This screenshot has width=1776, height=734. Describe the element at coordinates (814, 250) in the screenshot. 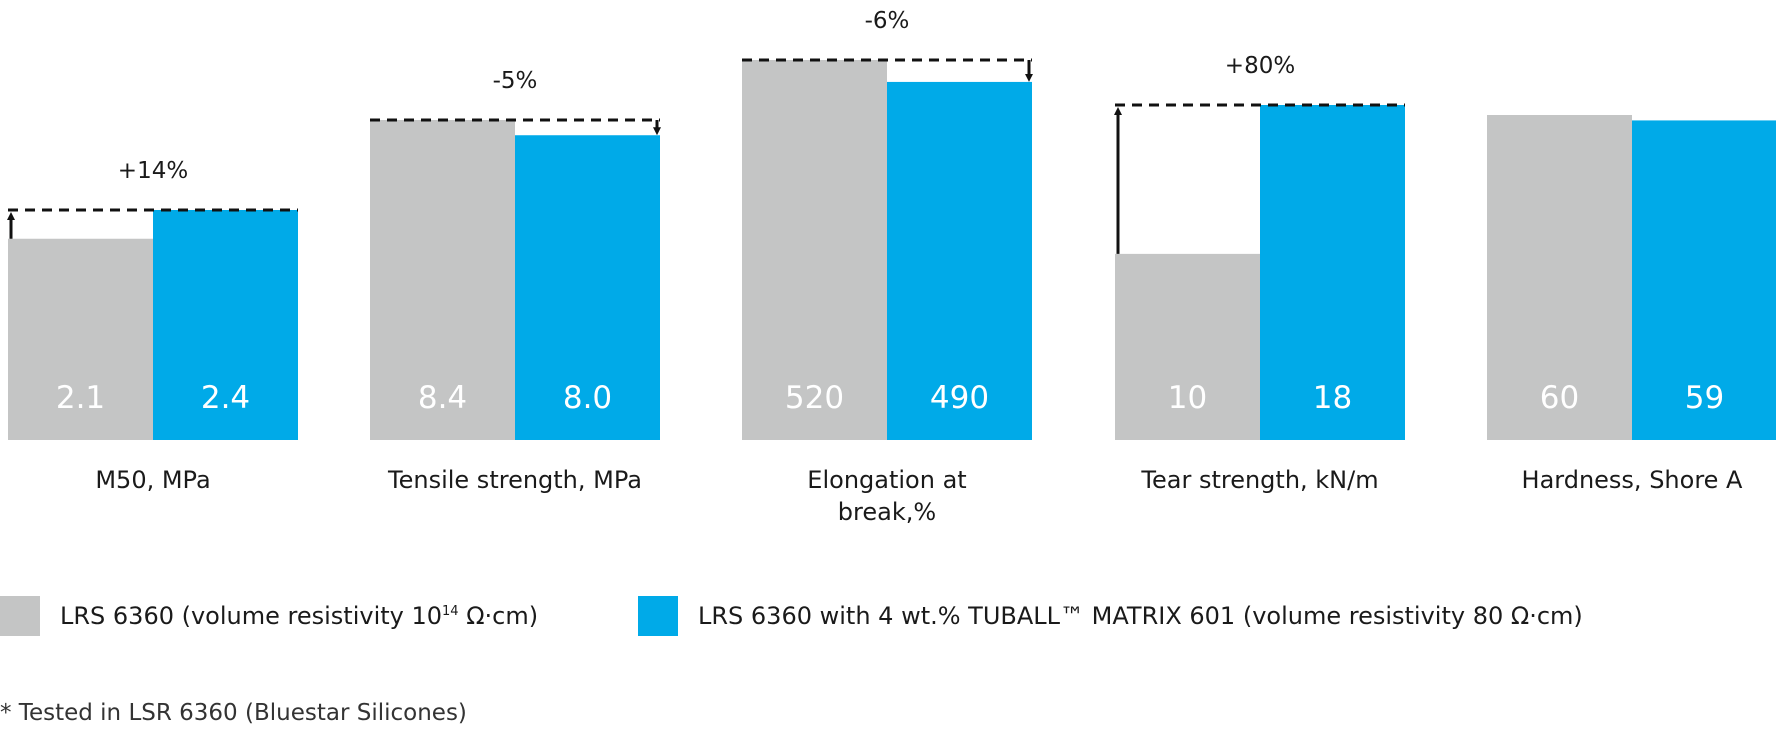

I see `bar-baseline-elongation-at-break` at that location.